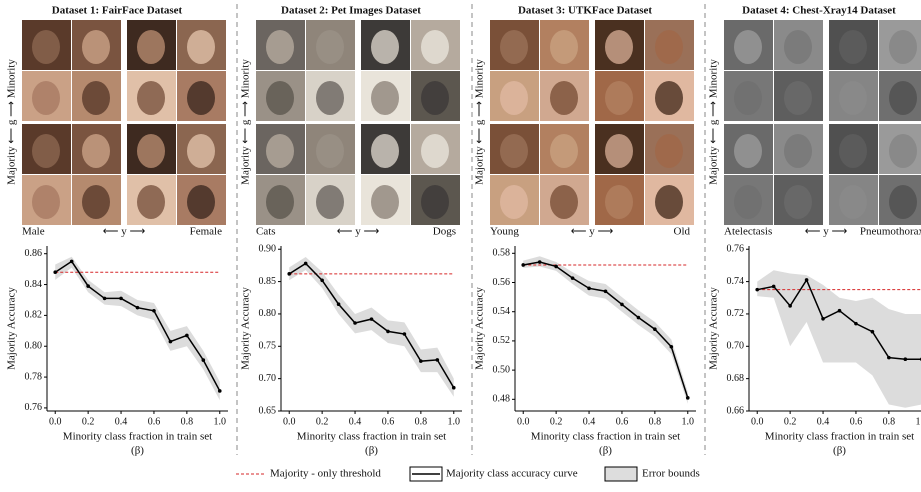 The height and width of the screenshot is (492, 921). What do you see at coordinates (736, 249) in the screenshot?
I see `y-tick-label: 0.76` at bounding box center [736, 249].